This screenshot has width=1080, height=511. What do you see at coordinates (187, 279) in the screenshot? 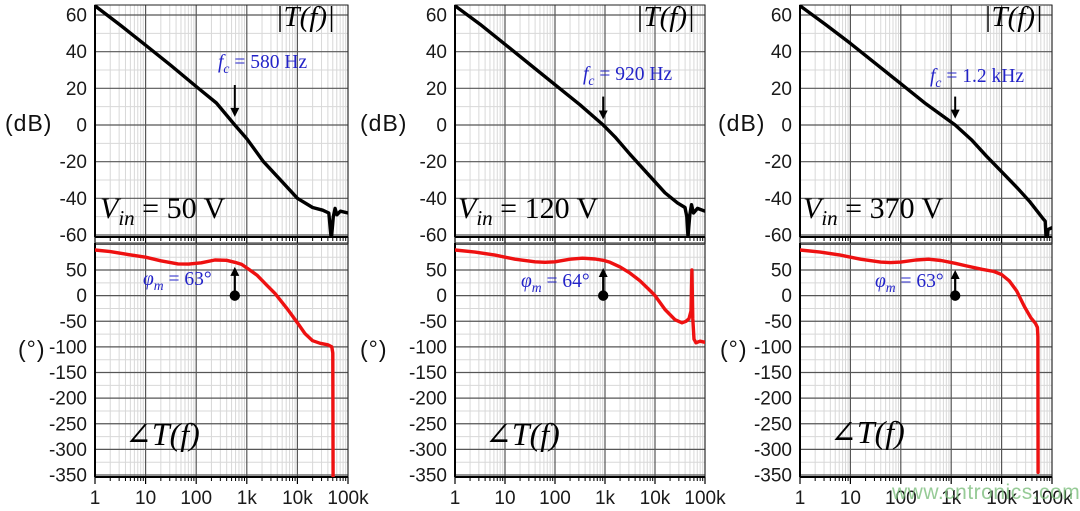
I see `pm-value: = 63°` at bounding box center [187, 279].